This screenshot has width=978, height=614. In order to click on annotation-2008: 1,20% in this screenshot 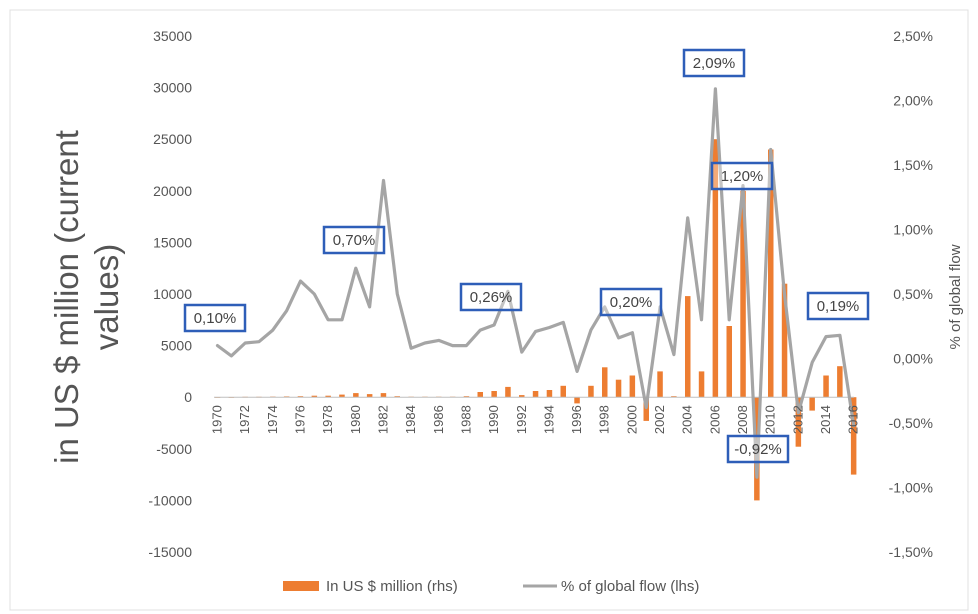, I will do `click(742, 176)`.